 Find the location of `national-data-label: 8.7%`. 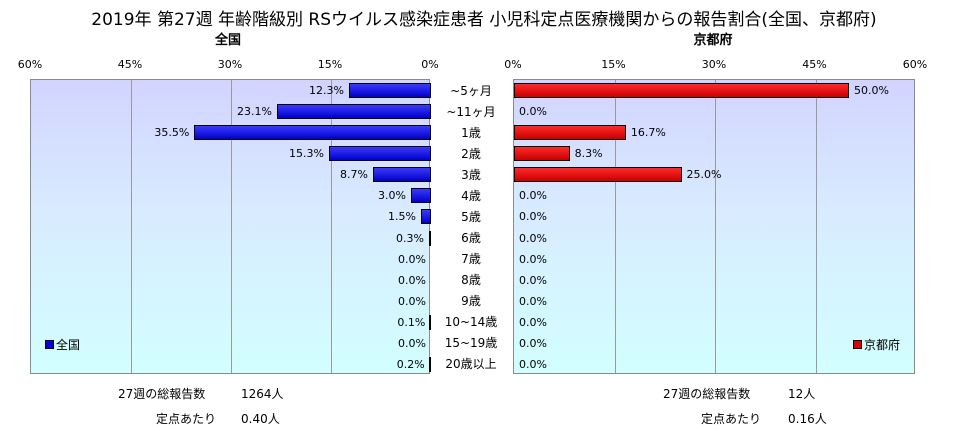

national-data-label: 8.7% is located at coordinates (354, 175).